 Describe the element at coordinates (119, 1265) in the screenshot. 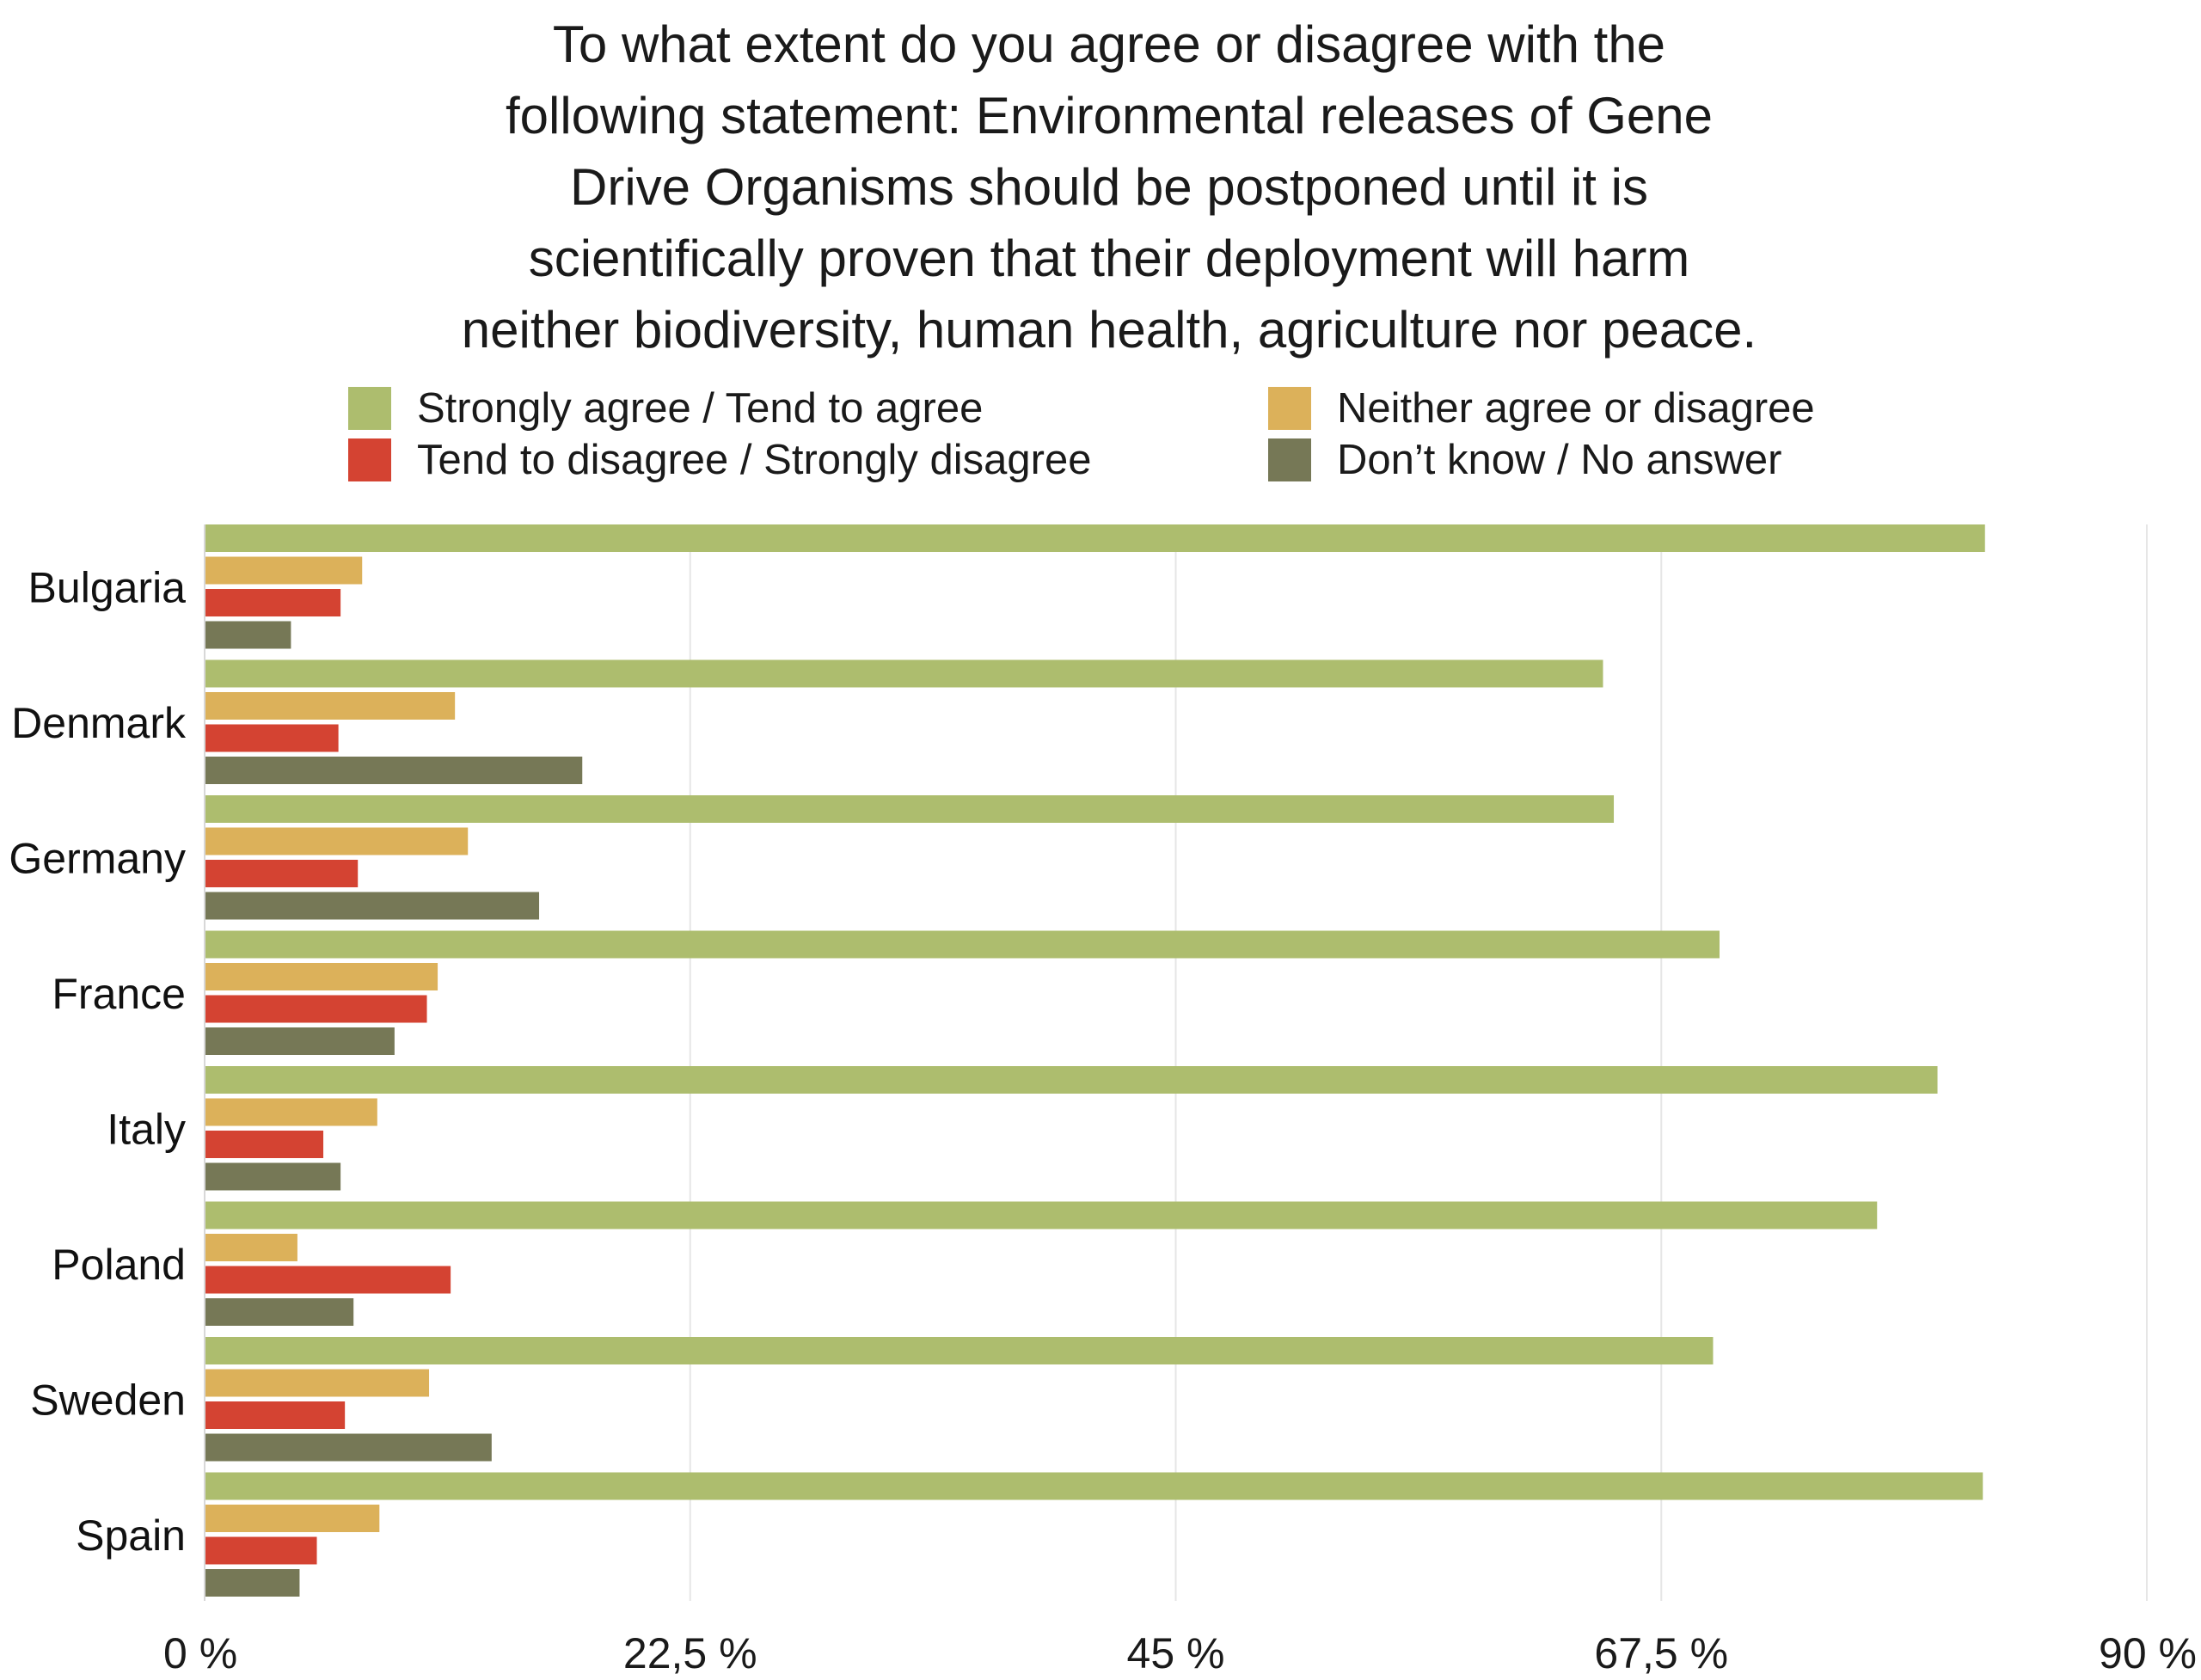

I see `category-label: Poland` at that location.